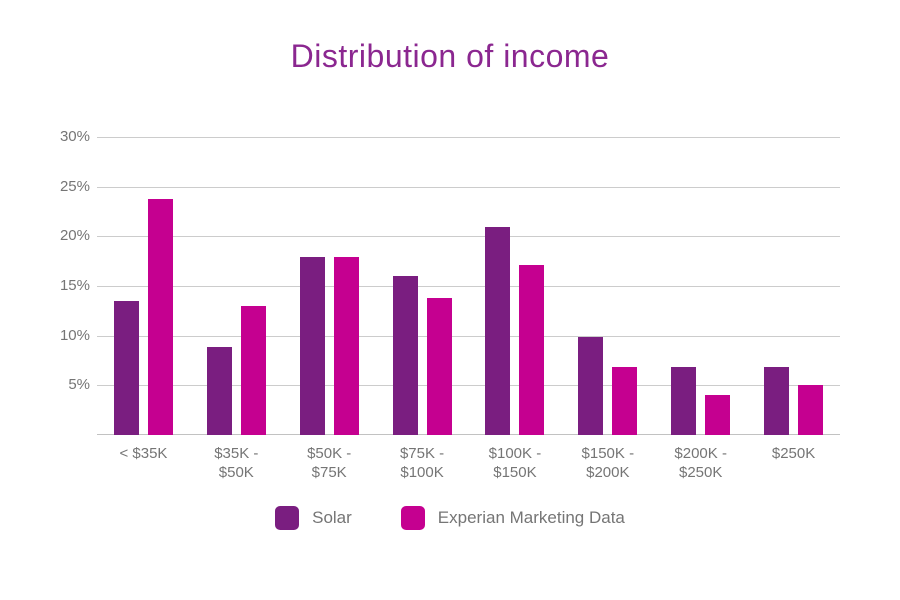 This screenshot has height=600, width=900. Describe the element at coordinates (74, 285) in the screenshot. I see `y-axis-tick-label: 15%` at that location.